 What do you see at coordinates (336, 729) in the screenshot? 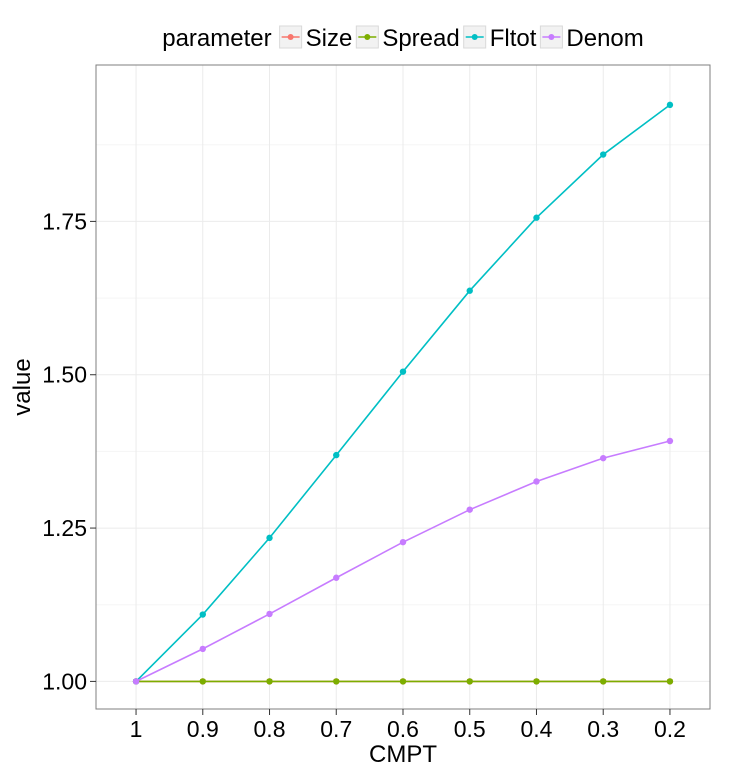
I see `x-tick-label: 0.7` at bounding box center [336, 729].